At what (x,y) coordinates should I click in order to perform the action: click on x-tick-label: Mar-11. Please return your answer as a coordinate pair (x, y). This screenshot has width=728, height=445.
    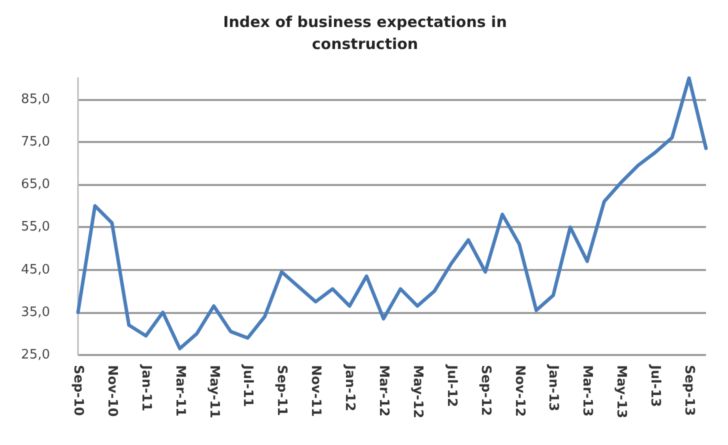
    Looking at the image, I should click on (180, 391).